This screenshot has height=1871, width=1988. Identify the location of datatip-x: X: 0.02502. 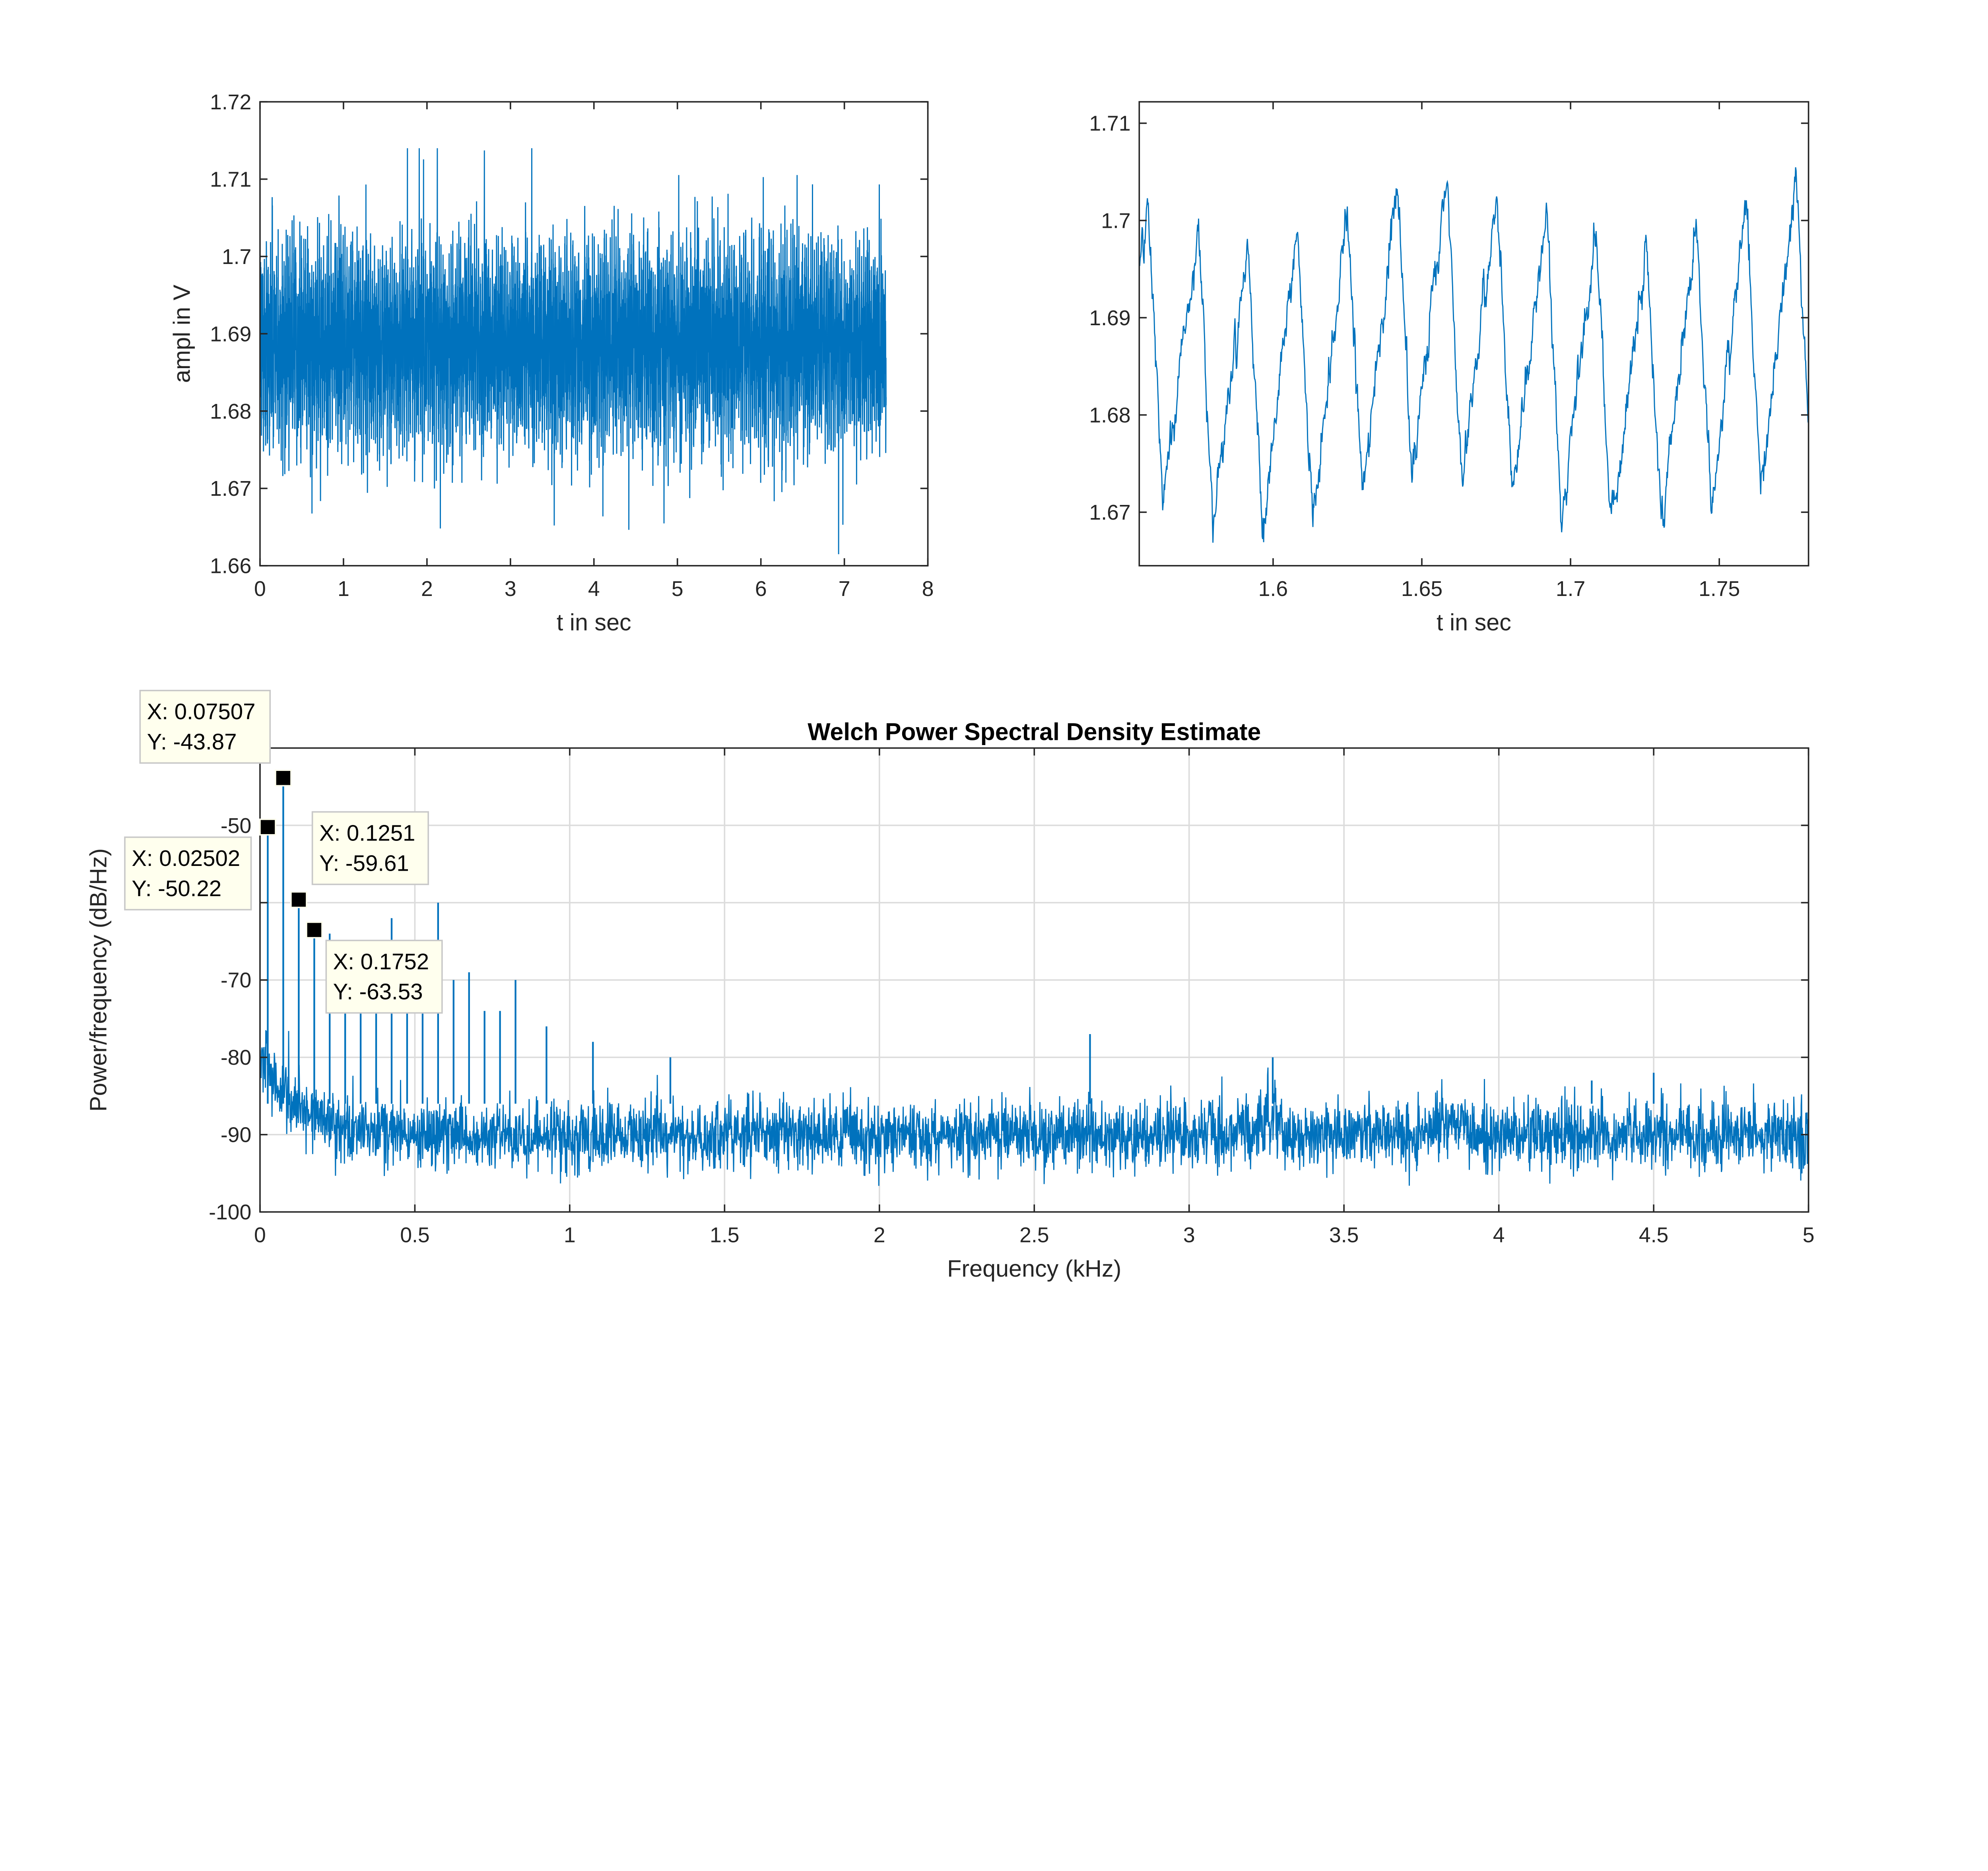
(186, 858).